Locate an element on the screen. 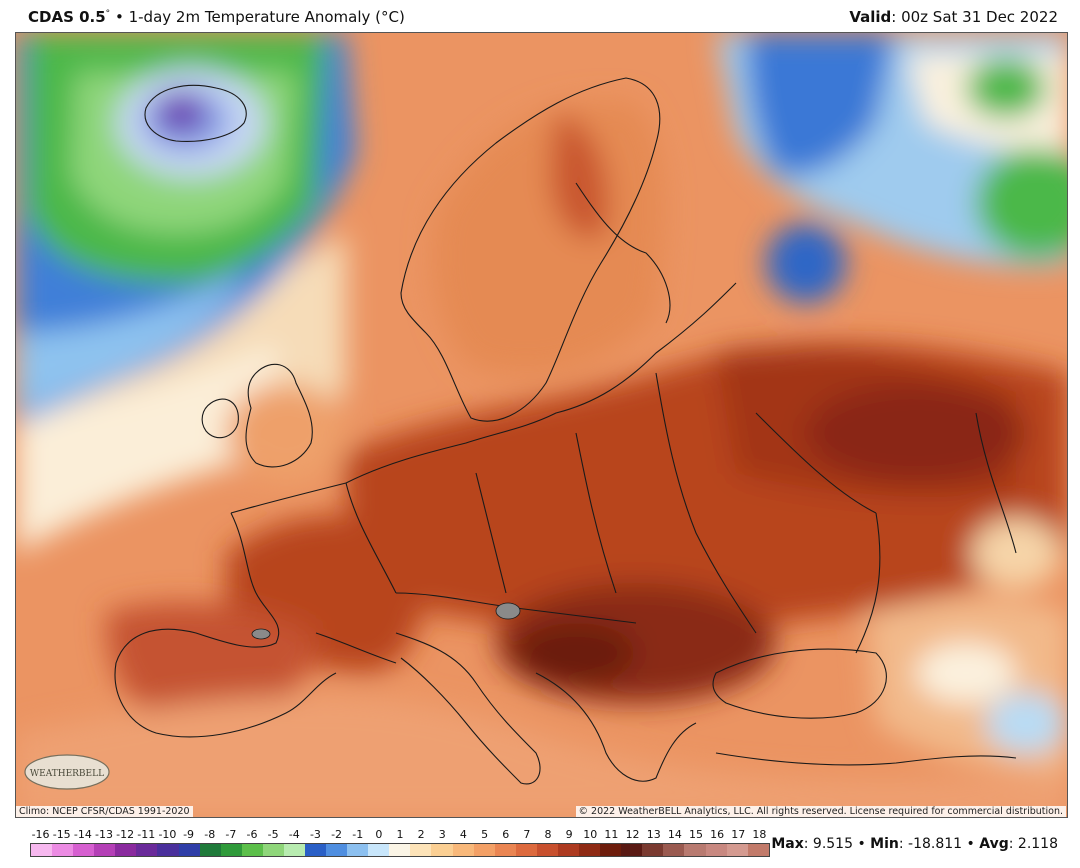  colorbar-tick-label: 13 is located at coordinates (653, 834).